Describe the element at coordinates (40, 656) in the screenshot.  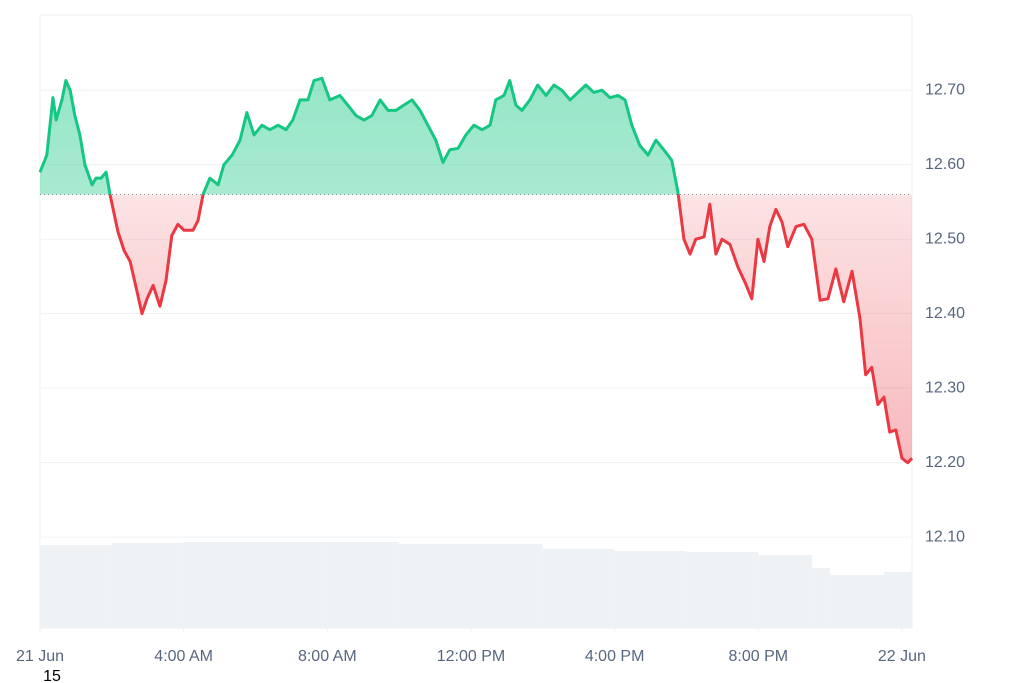
I see `x-tick-label: 21 Jun` at that location.